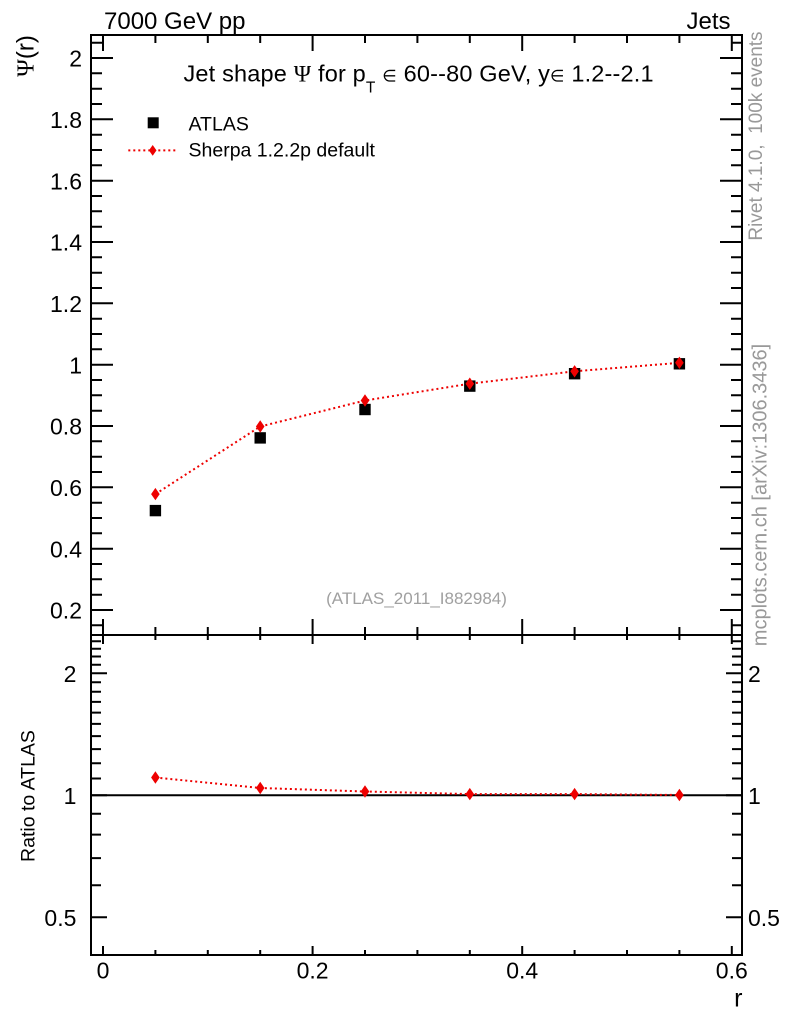 The width and height of the screenshot is (786, 1024). What do you see at coordinates (26, 56) in the screenshot?
I see `svg-text: Ψ(r)` at bounding box center [26, 56].